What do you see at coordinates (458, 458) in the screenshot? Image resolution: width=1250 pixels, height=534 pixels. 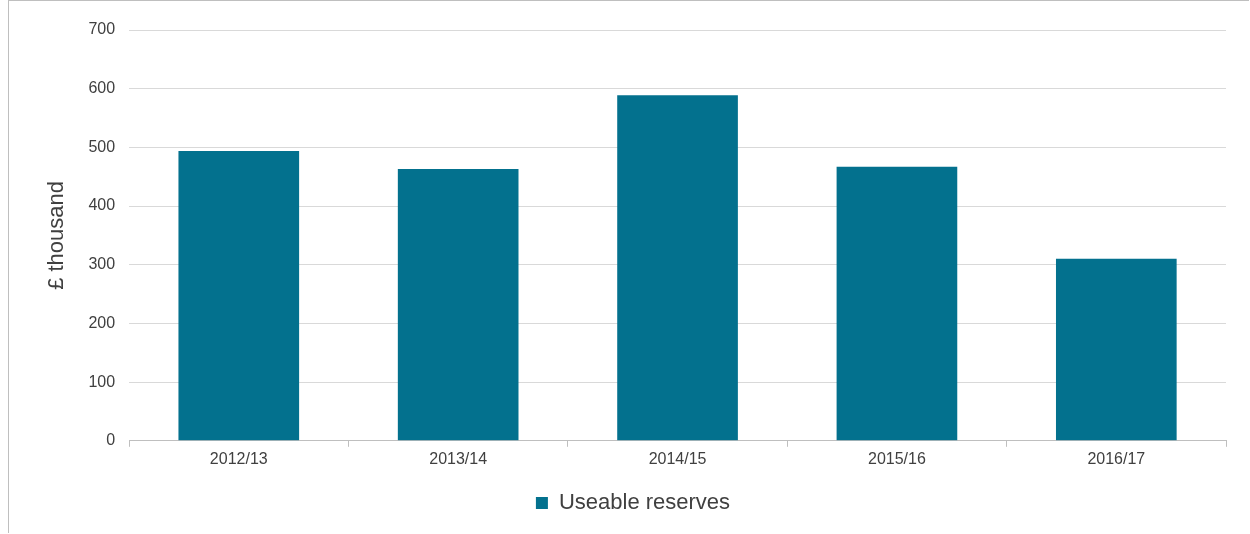 I see `x-tick-label: 2013/14` at bounding box center [458, 458].